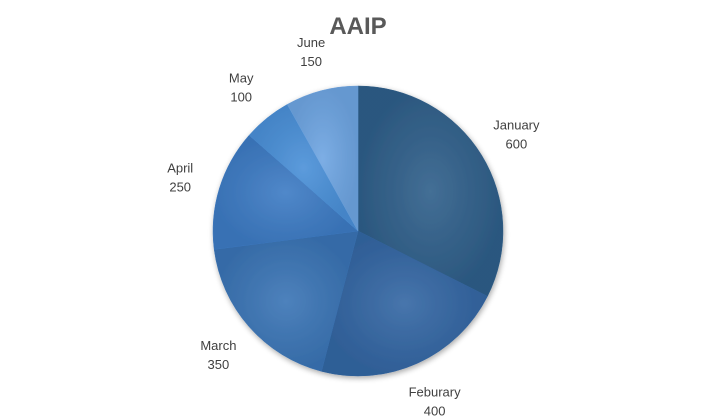  I want to click on data-label-value: 250, so click(180, 187).